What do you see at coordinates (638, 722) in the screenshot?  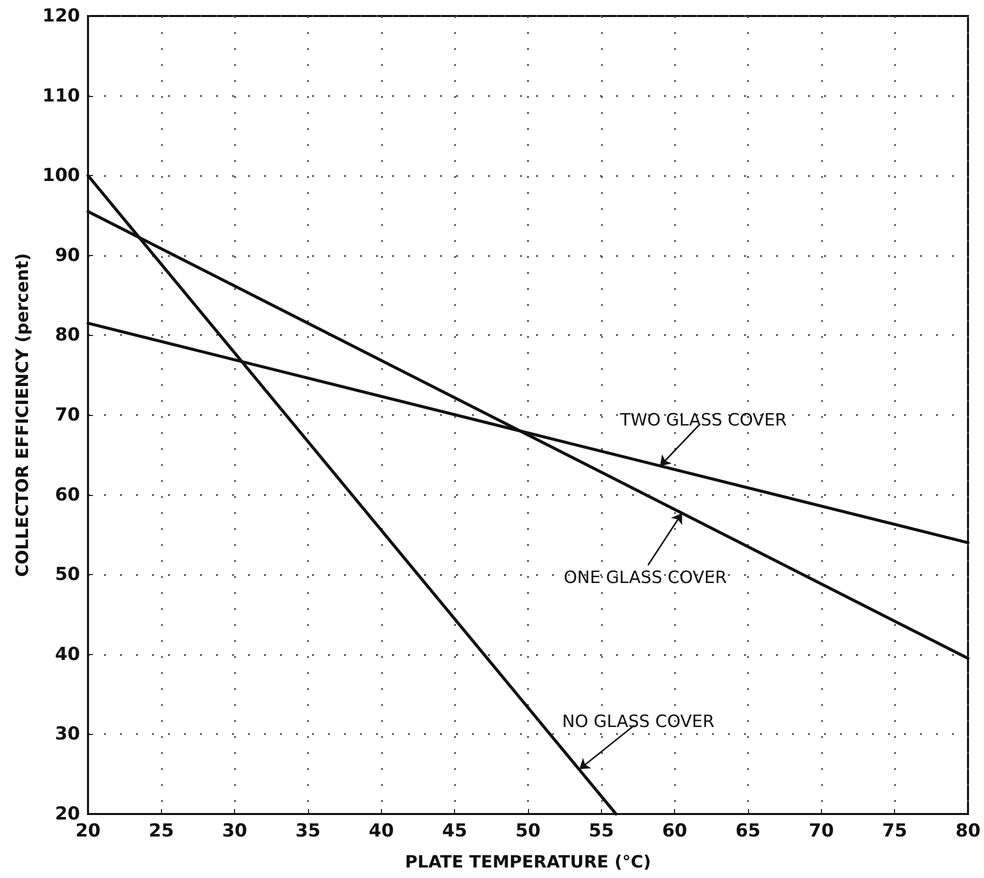 I see `annotation: NO GLASS COVER` at bounding box center [638, 722].